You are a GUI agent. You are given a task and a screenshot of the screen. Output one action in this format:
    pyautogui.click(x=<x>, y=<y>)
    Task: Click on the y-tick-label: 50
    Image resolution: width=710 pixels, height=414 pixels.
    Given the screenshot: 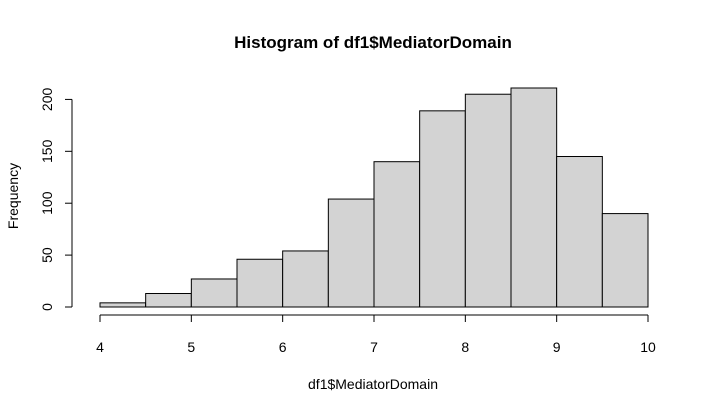 What is the action you would take?
    pyautogui.click(x=47, y=255)
    